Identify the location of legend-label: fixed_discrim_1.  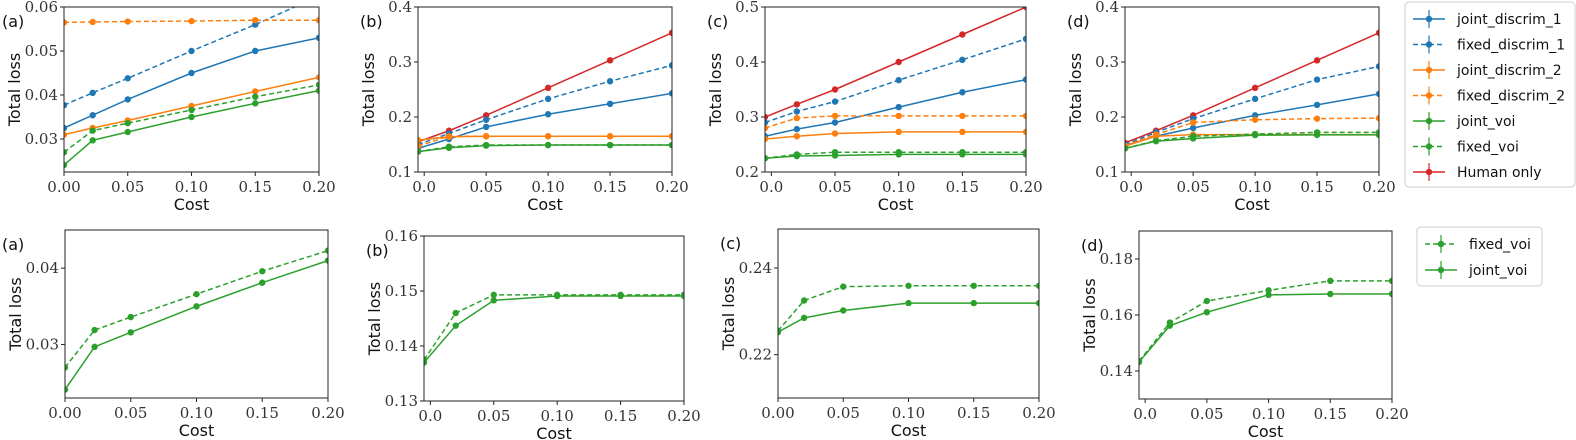
(1511, 46).